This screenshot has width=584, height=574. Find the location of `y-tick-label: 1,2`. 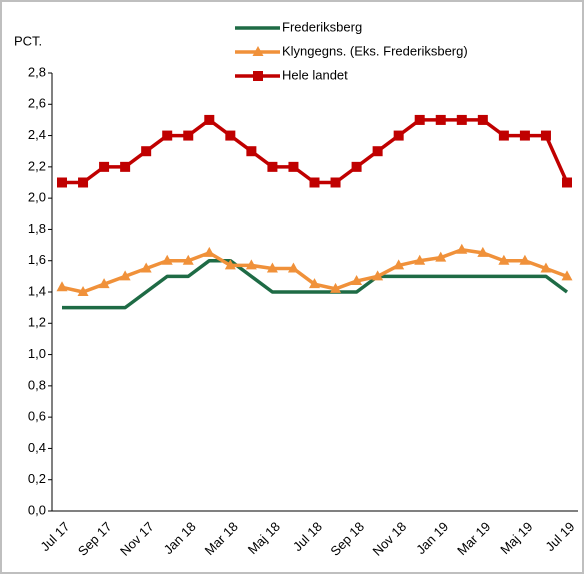

y-tick-label: 1,2 is located at coordinates (37, 322).